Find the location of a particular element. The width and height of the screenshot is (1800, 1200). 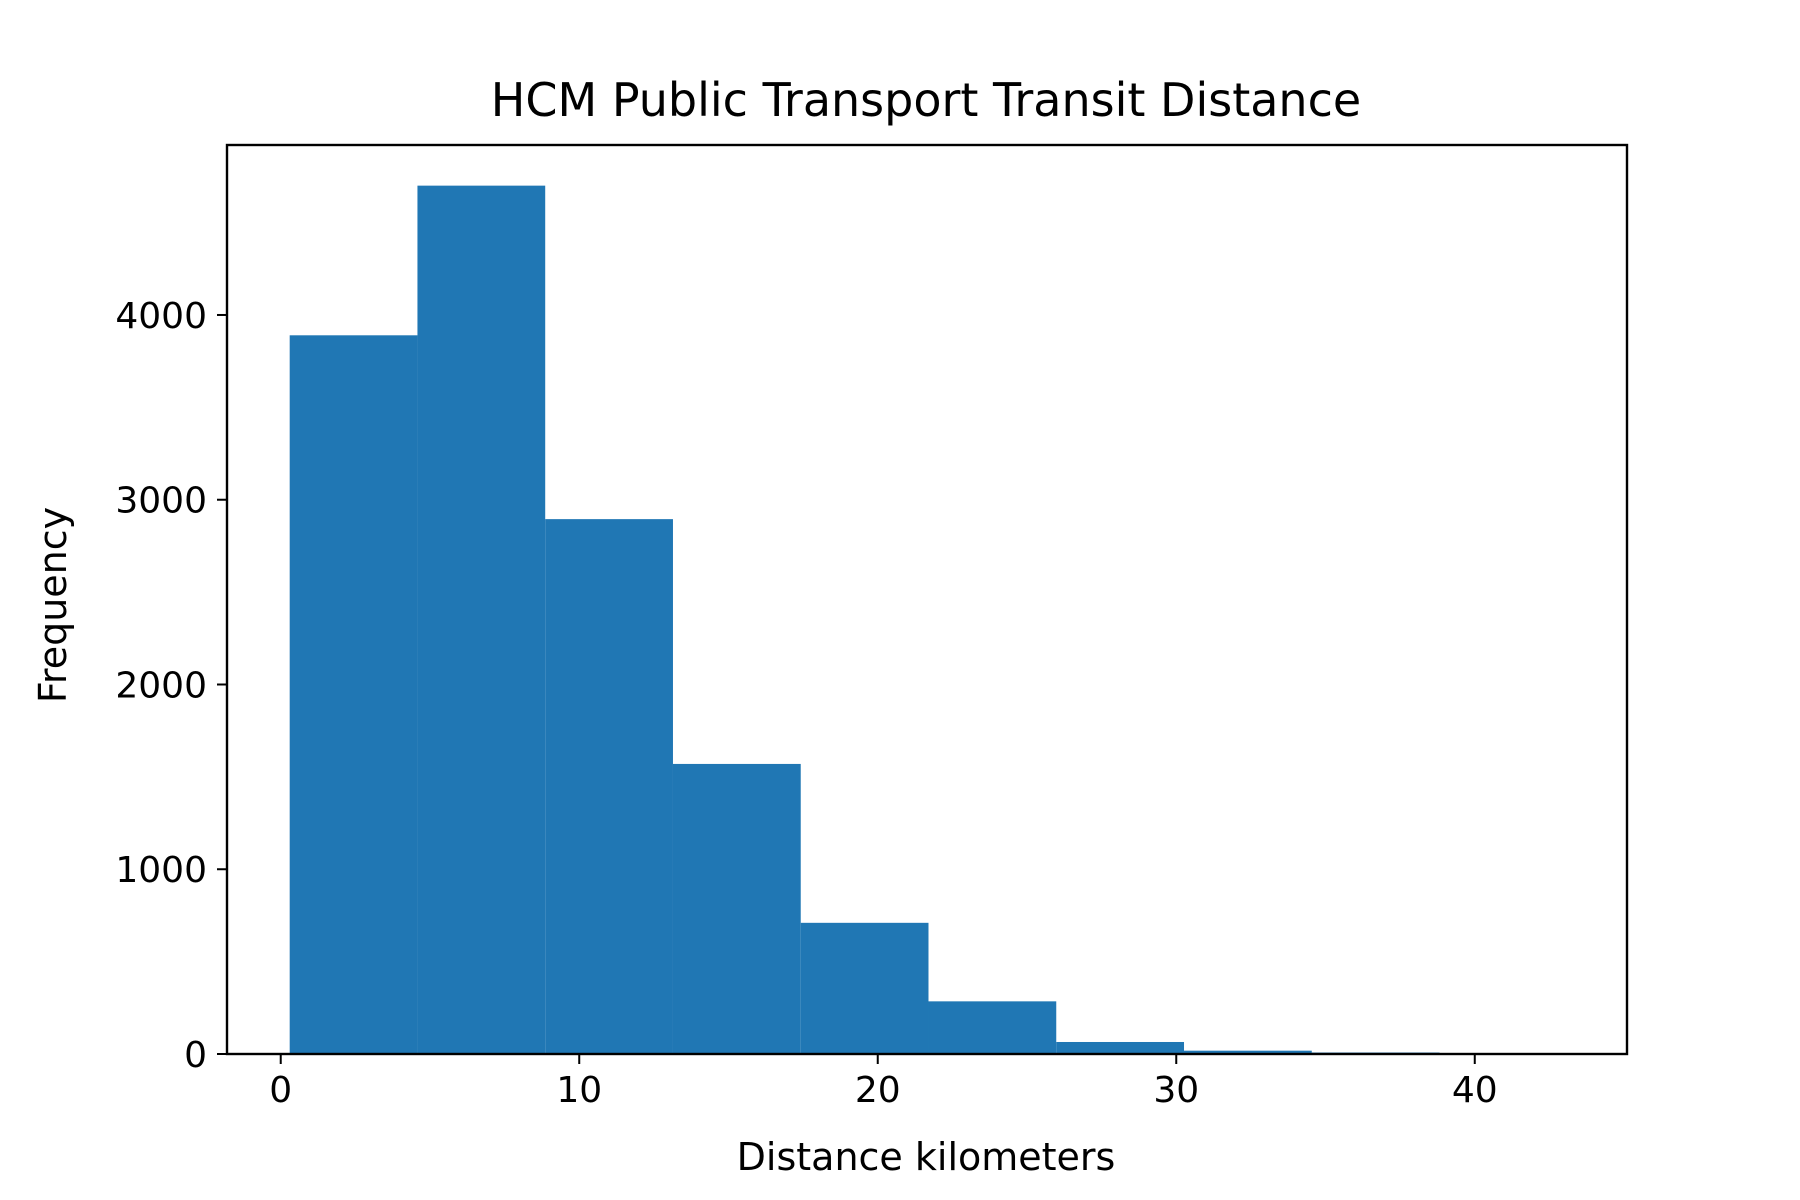

y-tick-label: 0 is located at coordinates (195, 1055).